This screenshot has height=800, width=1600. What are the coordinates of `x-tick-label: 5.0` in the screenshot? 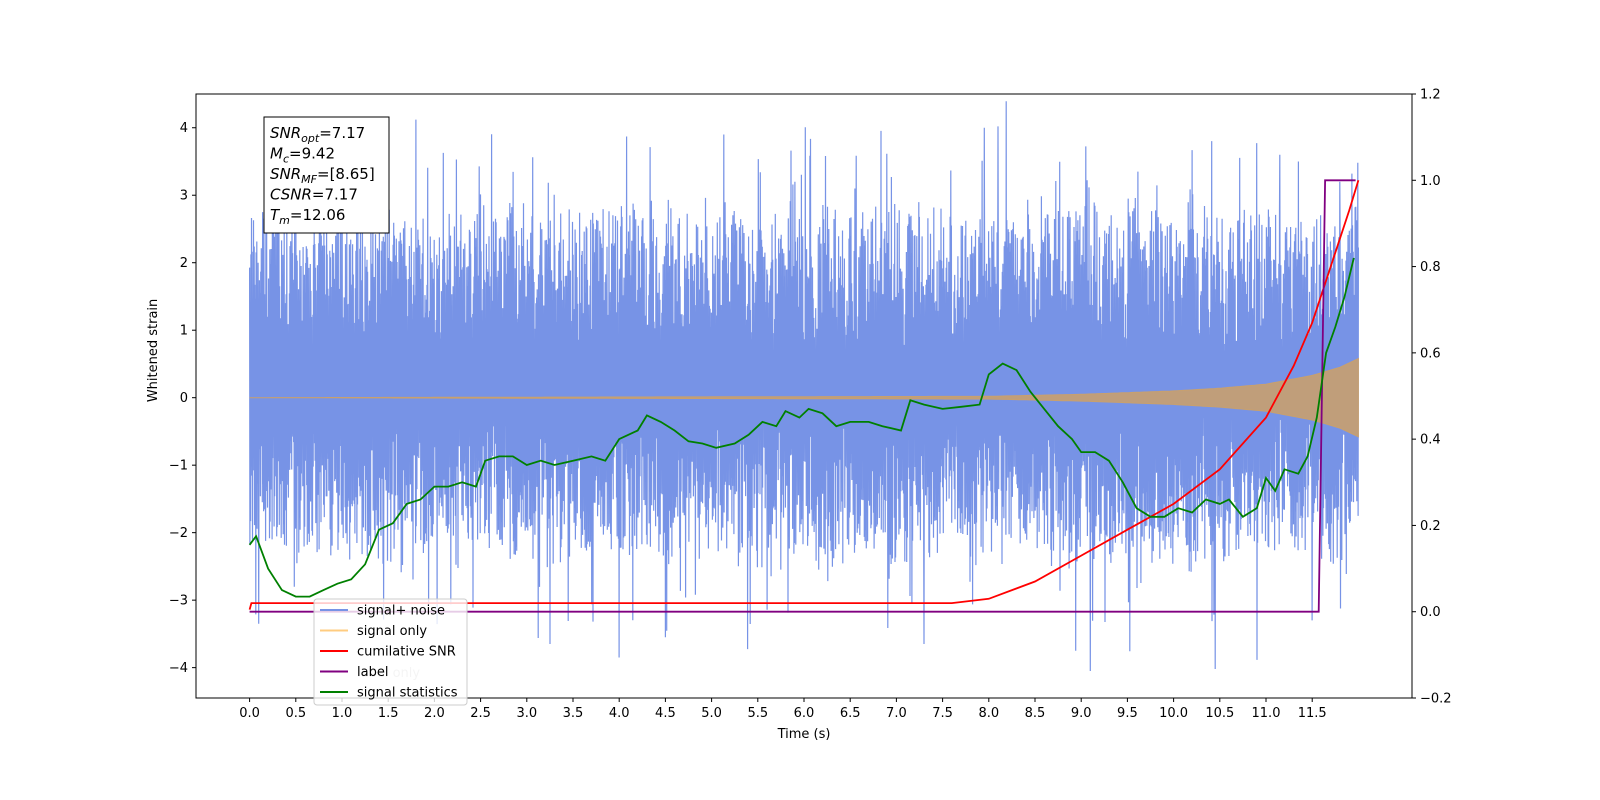 It's located at (711, 713).